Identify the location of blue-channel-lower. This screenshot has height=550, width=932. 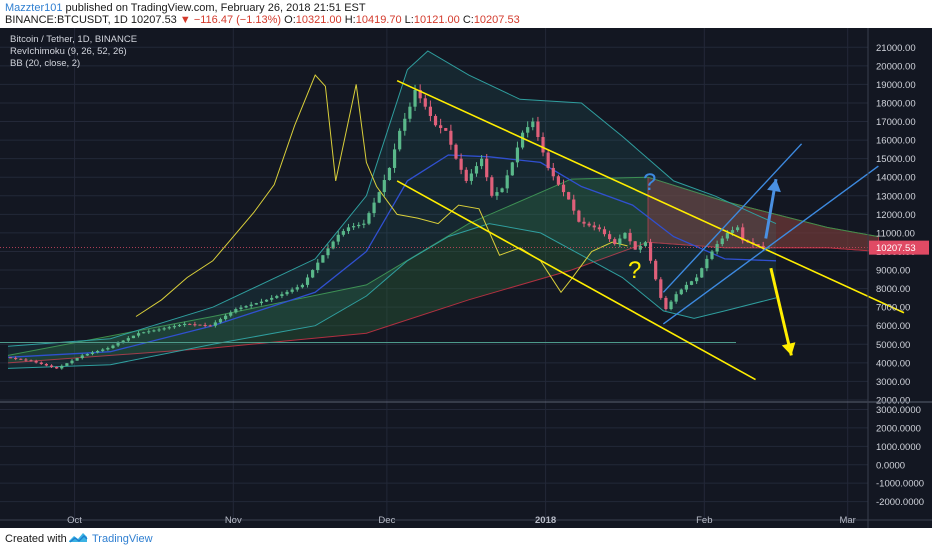
(770, 245).